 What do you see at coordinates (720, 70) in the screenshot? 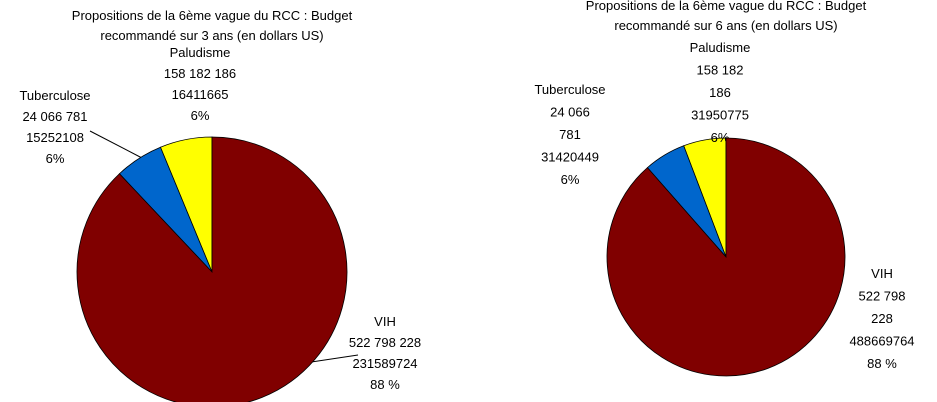
I see `amount-label: 158 182` at bounding box center [720, 70].